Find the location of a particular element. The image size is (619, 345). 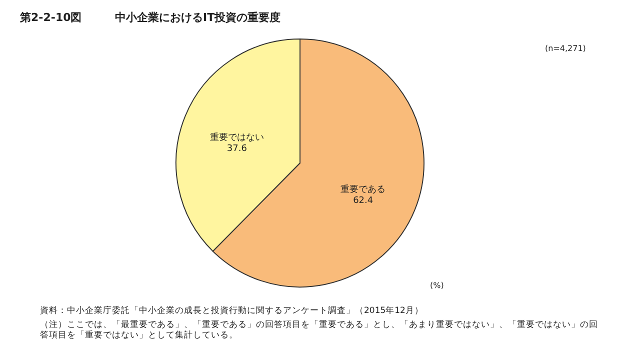

text: 第2-2-10図 is located at coordinates (50, 17).